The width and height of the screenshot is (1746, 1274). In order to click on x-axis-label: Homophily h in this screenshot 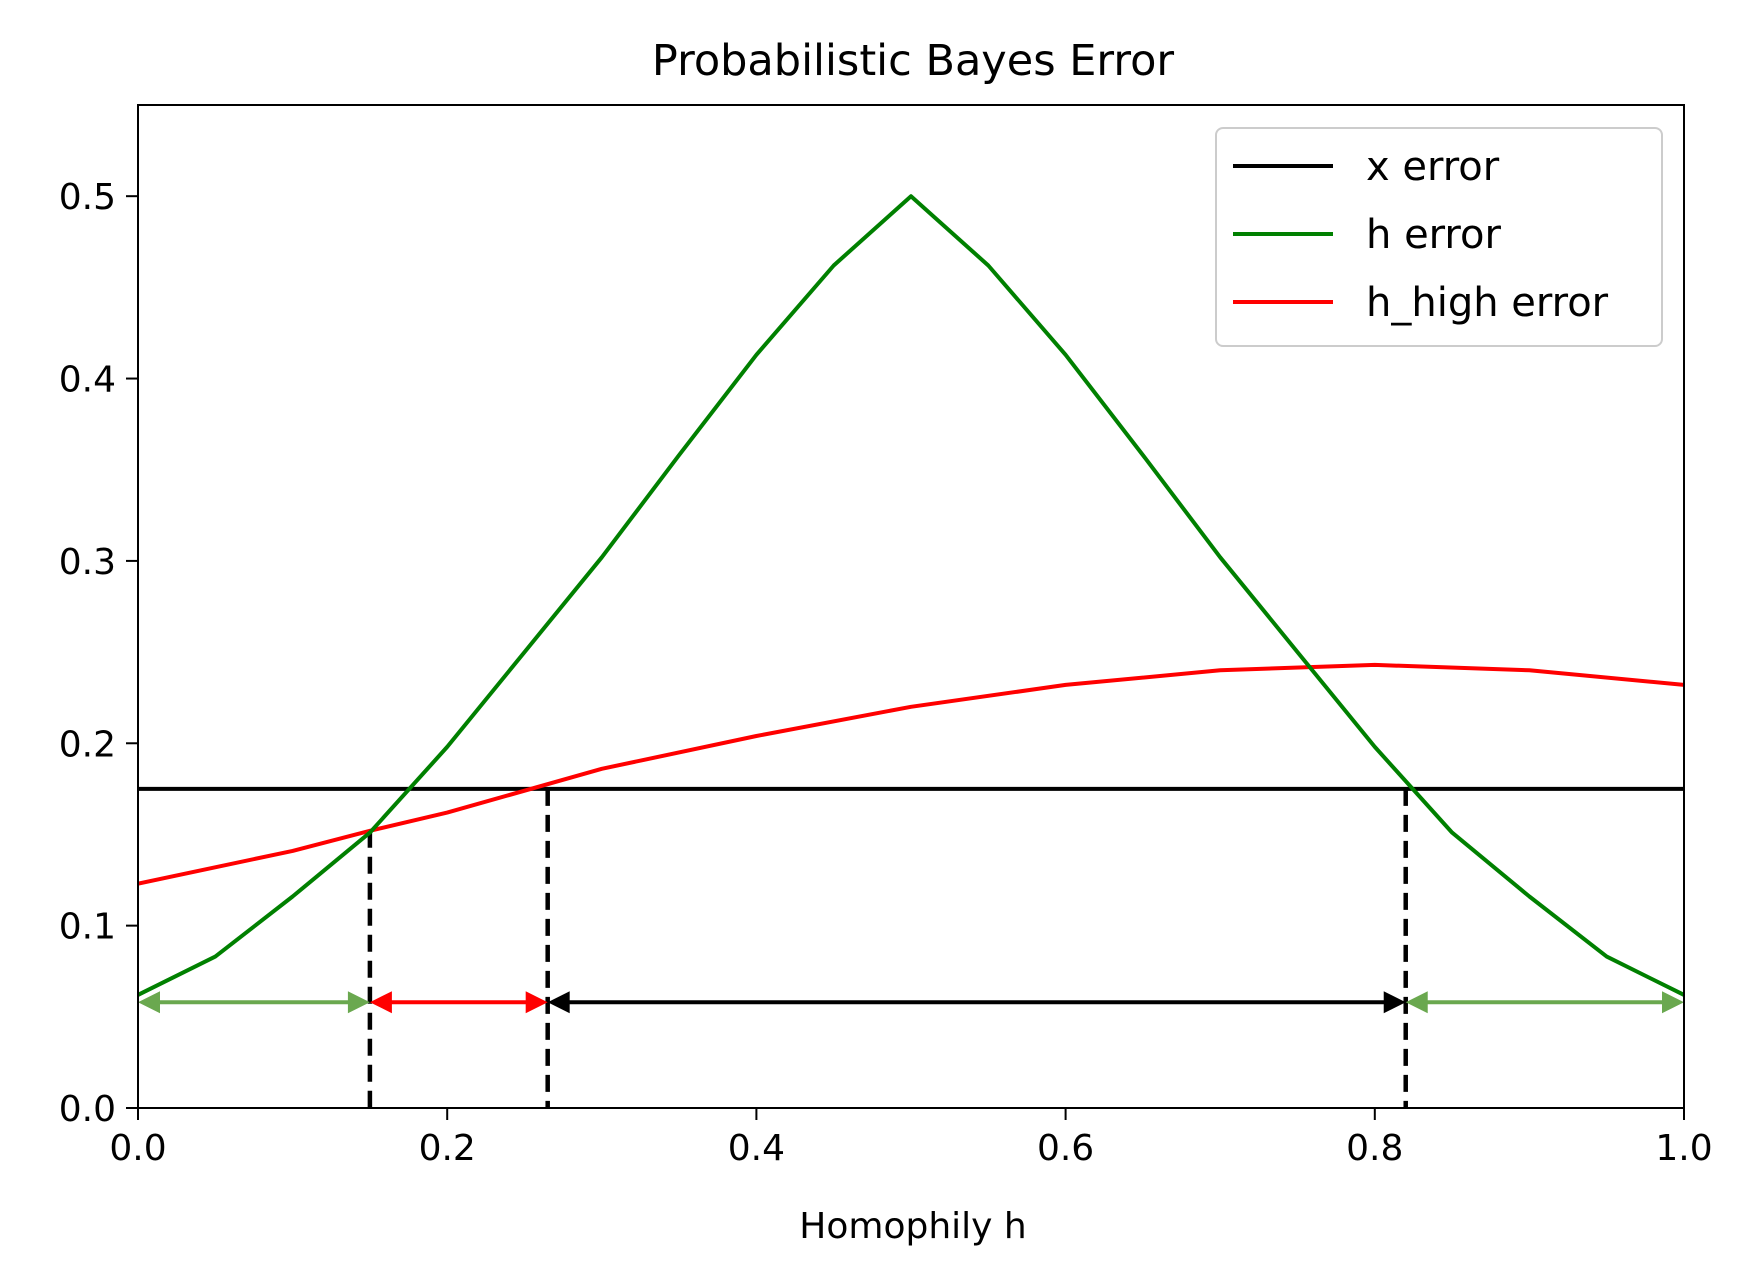, I will do `click(912, 1226)`.